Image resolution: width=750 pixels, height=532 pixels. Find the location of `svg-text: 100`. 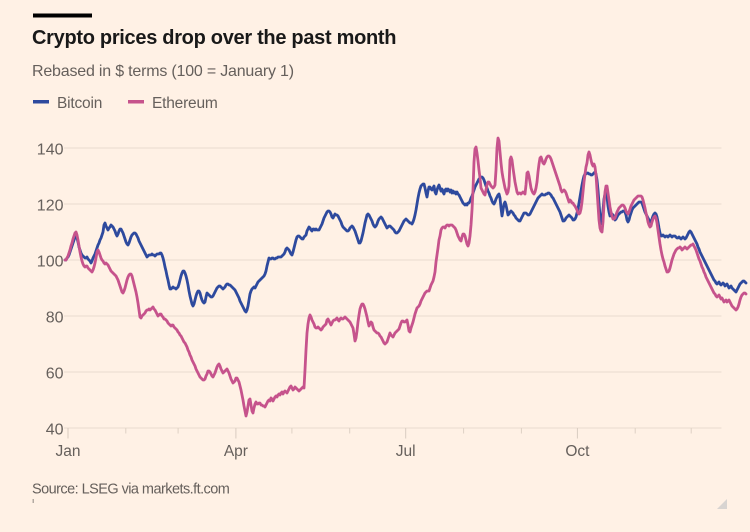

svg-text: 100 is located at coordinates (50, 262).